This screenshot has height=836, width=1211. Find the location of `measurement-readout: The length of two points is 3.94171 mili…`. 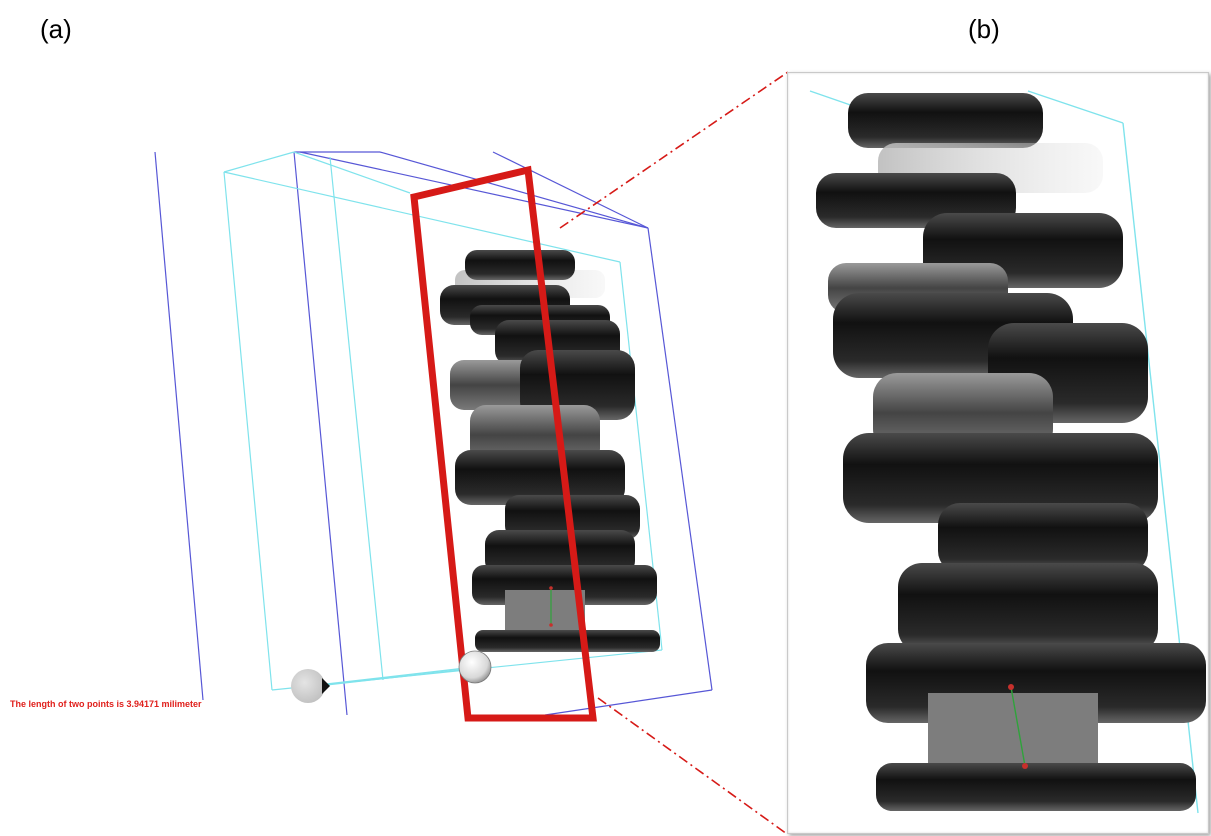

measurement-readout: The length of two points is 3.94171 mili… is located at coordinates (106, 704).